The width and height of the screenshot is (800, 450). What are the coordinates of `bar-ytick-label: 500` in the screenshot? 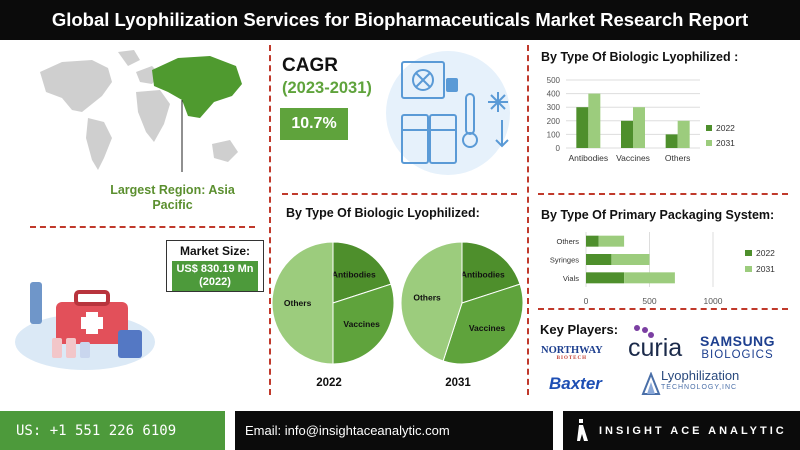 It's located at (554, 80).